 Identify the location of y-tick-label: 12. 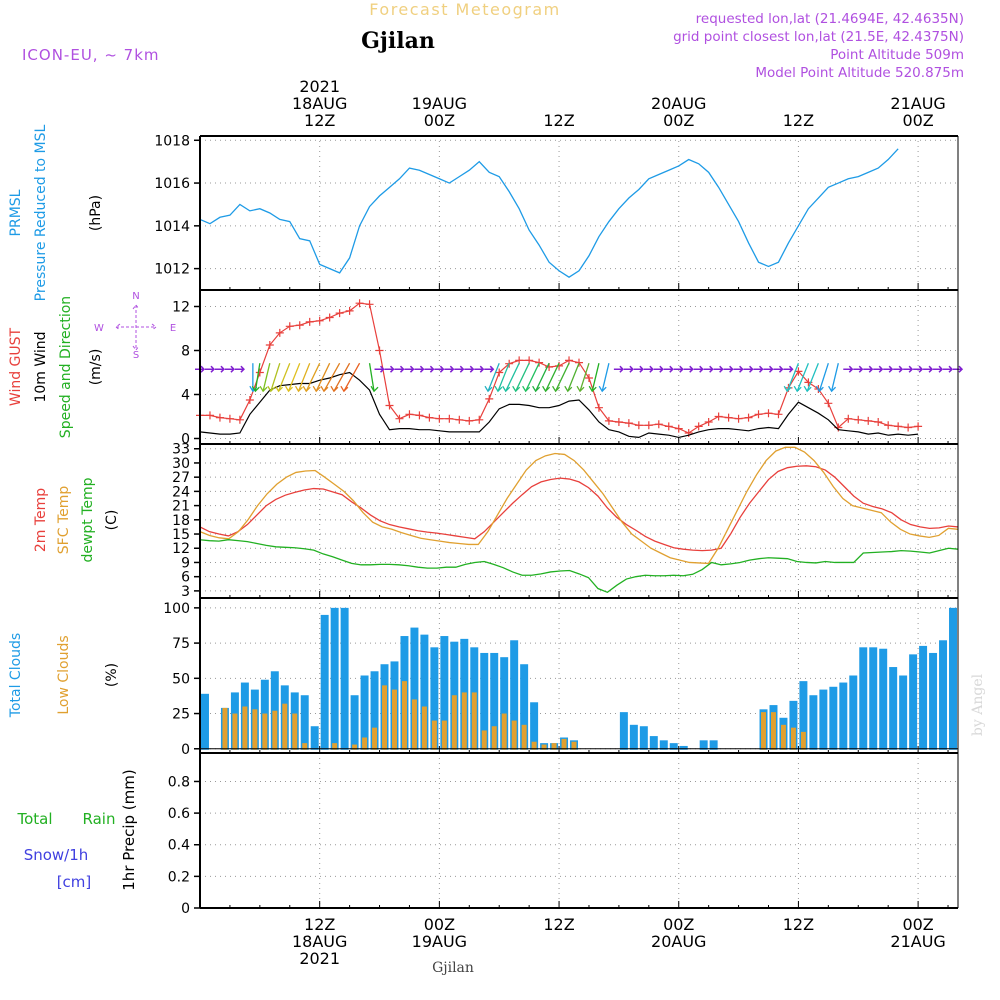
(181, 549).